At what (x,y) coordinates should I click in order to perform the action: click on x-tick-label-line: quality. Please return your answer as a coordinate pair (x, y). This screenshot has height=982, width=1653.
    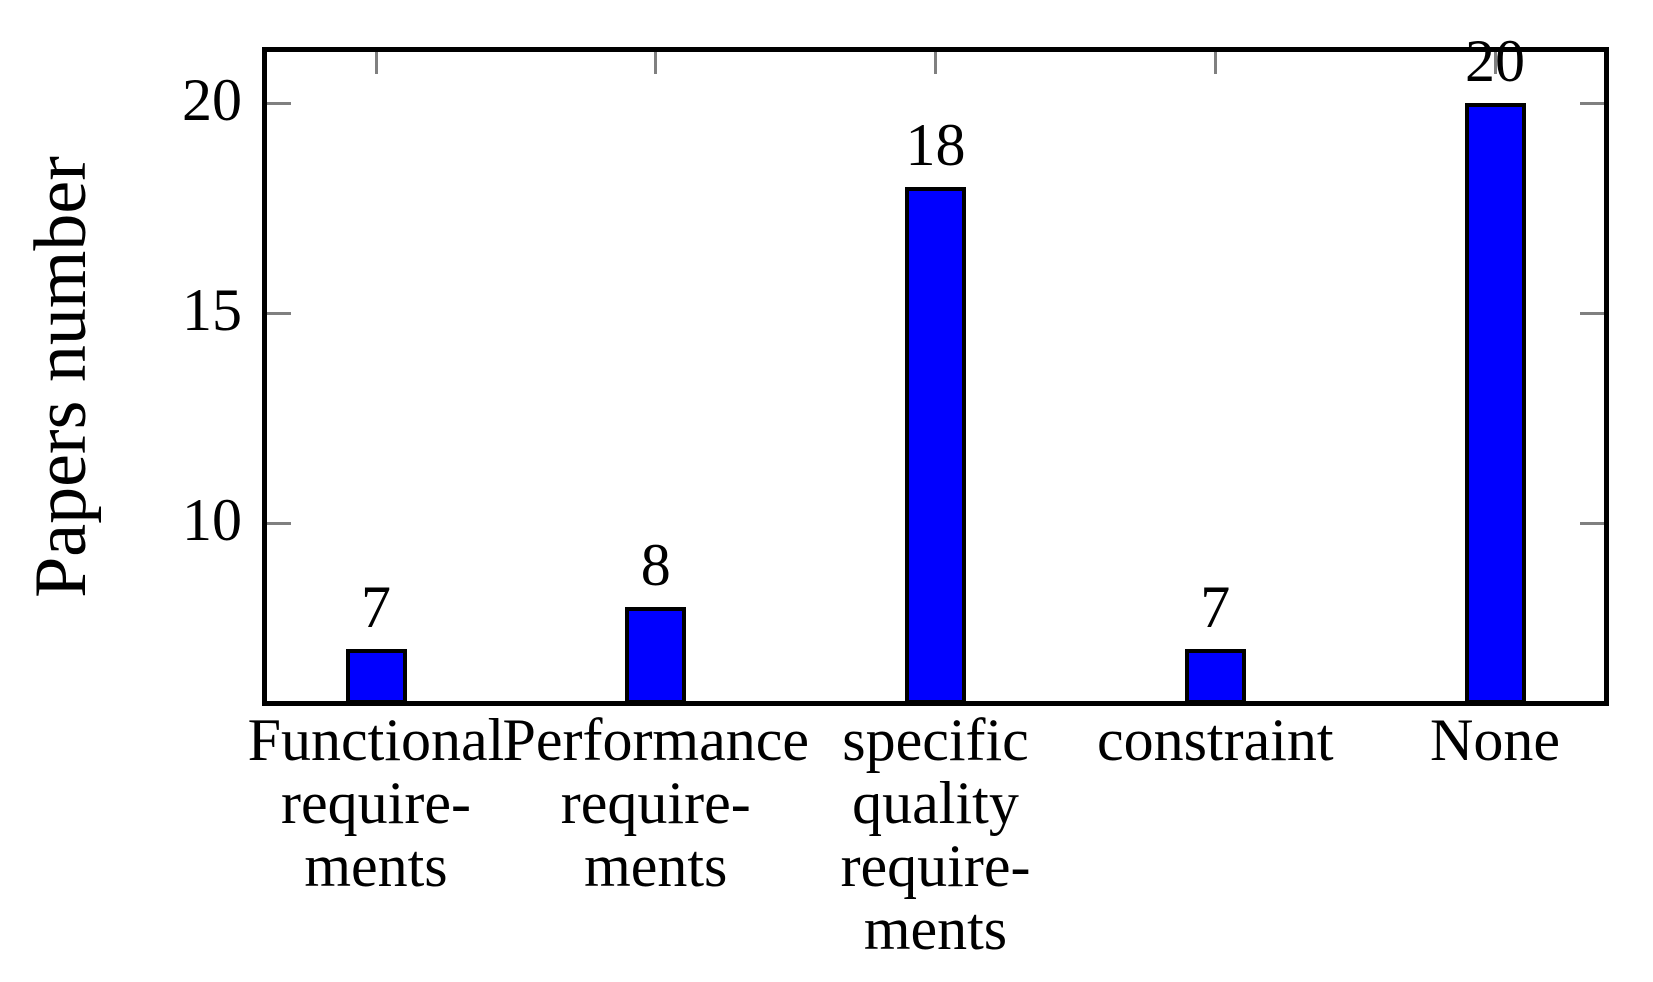
    Looking at the image, I should click on (935, 803).